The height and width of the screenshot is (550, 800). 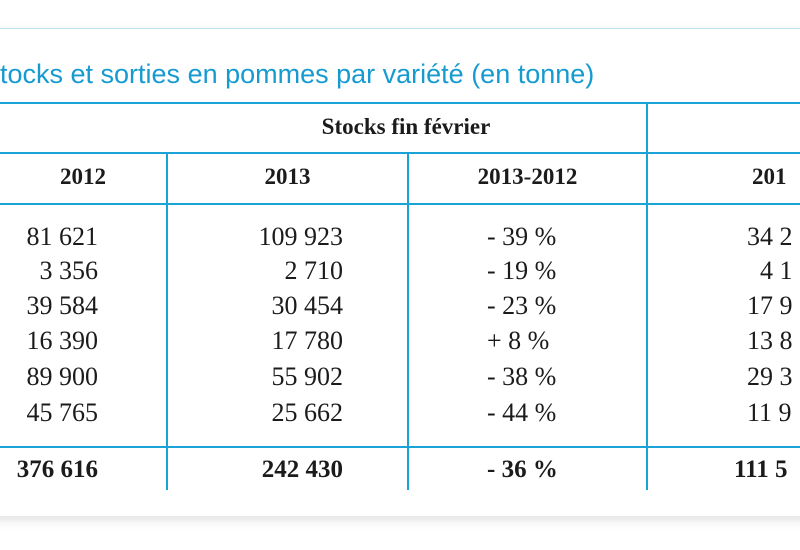 What do you see at coordinates (770, 236) in the screenshot?
I see `cell-next: 34 2` at bounding box center [770, 236].